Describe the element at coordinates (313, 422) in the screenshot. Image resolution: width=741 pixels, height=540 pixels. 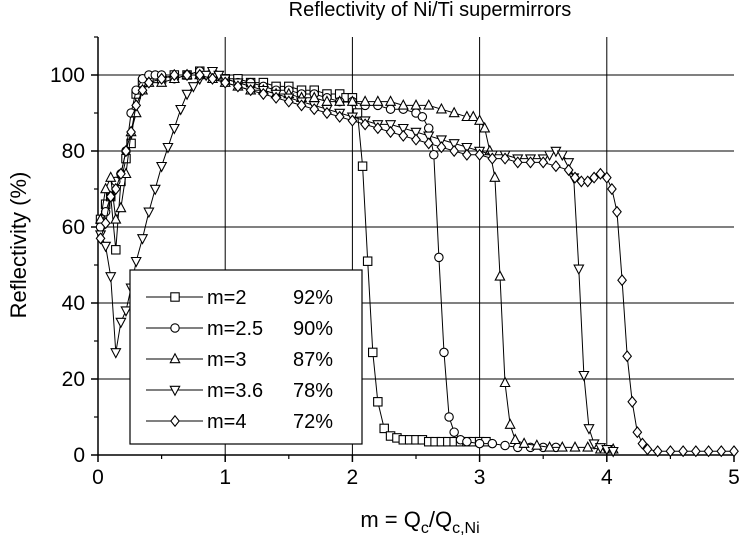
I see `legend-percent-m=4: 72%` at that location.